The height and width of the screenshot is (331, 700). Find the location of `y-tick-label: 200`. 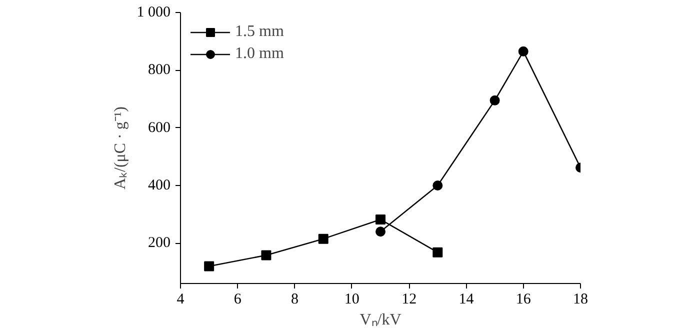

y-tick-label: 200 is located at coordinates (159, 243).